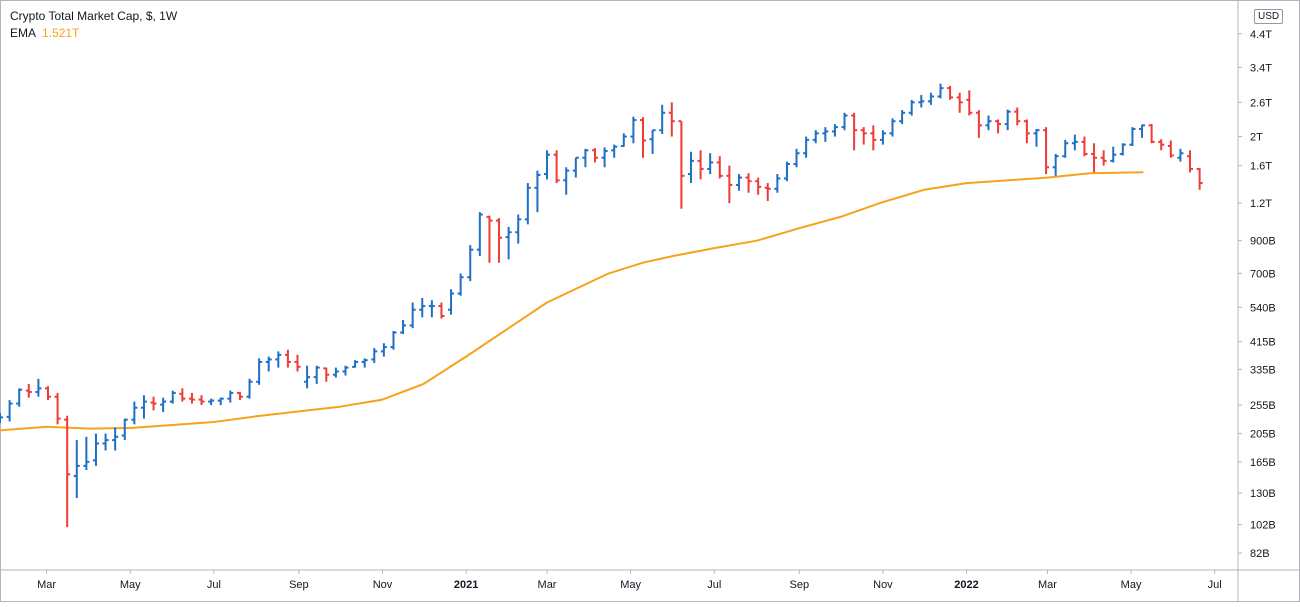 This screenshot has height=607, width=1300. I want to click on time-tick-label: Sep, so click(799, 585).